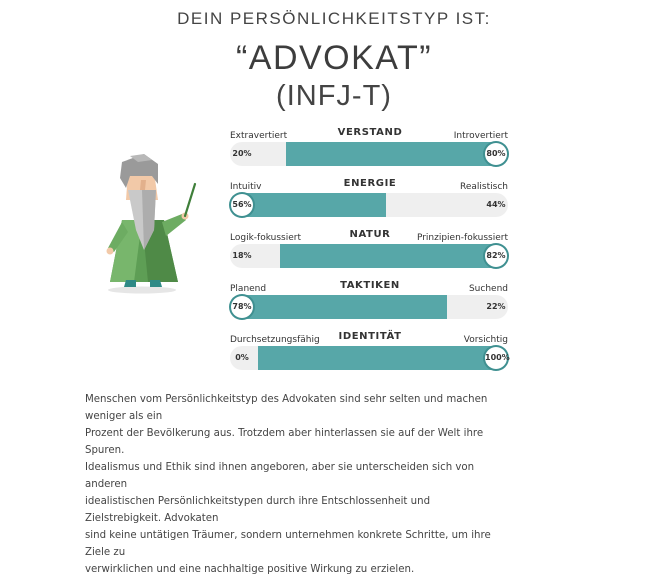  I want to click on trait-left-percentage: 78%, so click(242, 307).